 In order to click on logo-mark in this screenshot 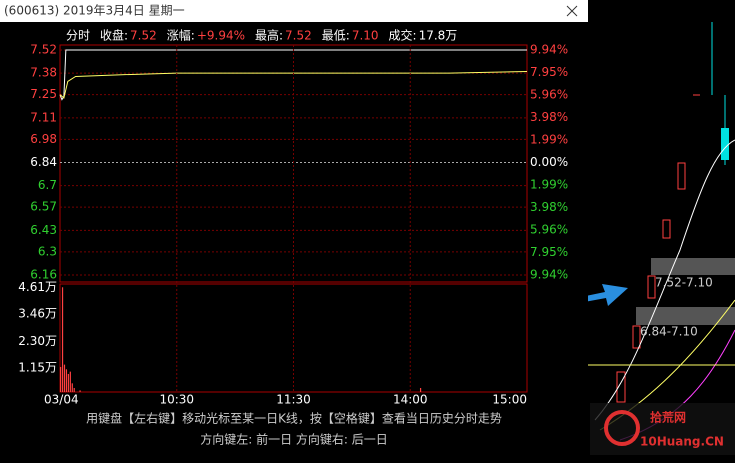, I will do `click(622, 428)`.